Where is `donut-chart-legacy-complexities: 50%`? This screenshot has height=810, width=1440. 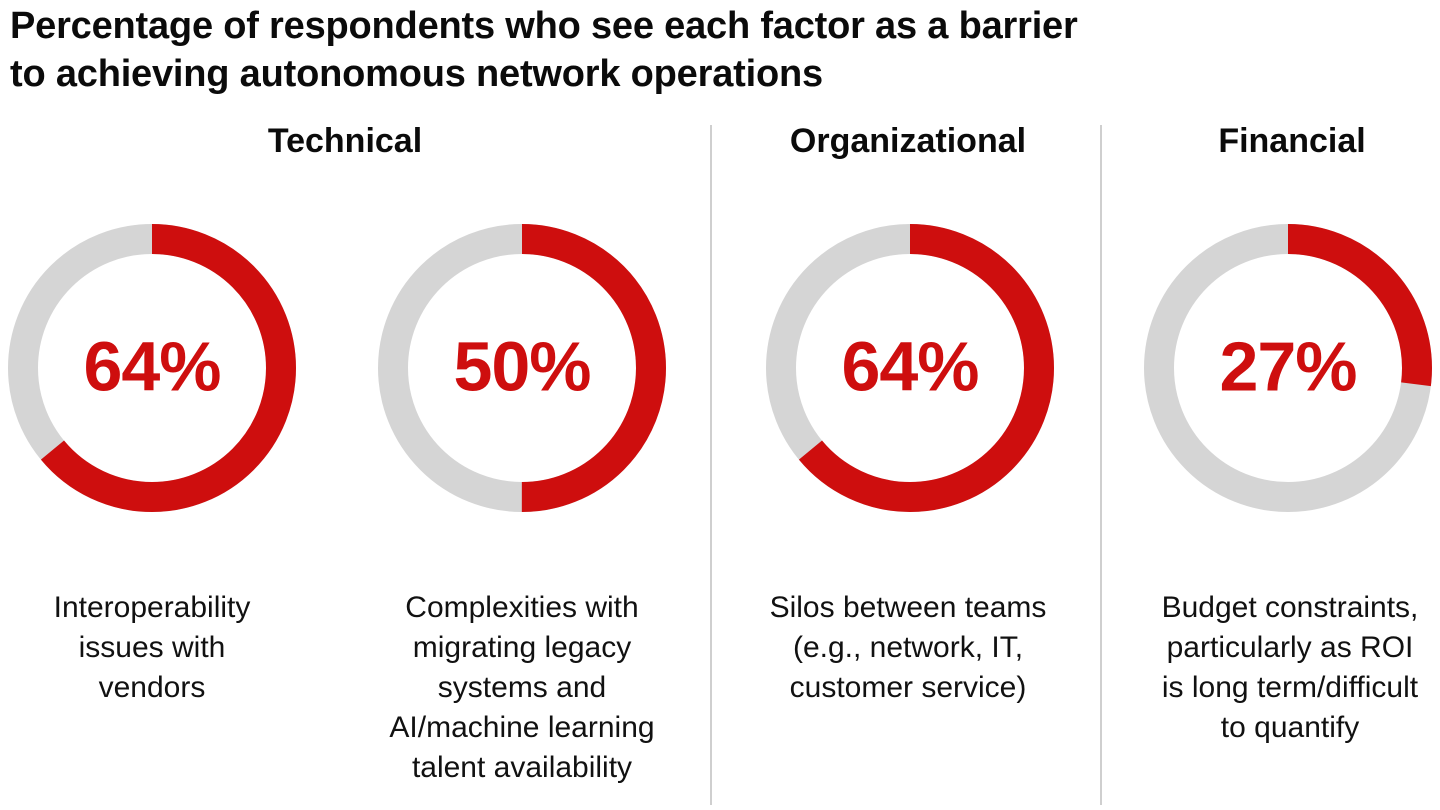 donut-chart-legacy-complexities: 50% is located at coordinates (522, 368).